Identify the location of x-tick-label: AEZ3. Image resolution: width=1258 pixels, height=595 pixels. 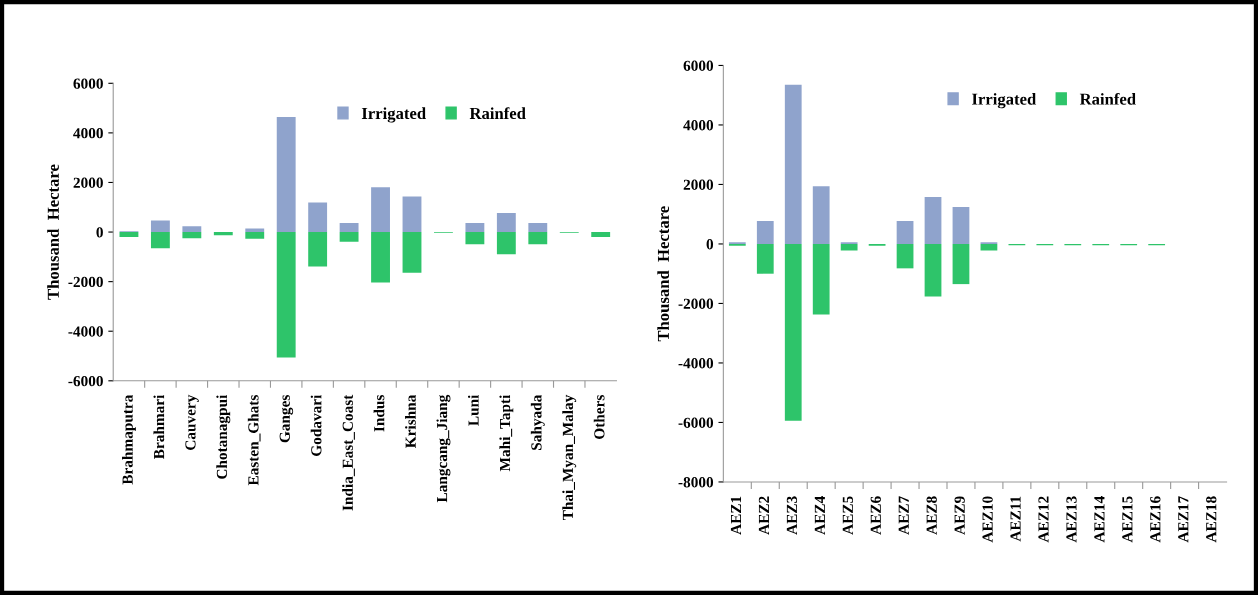
(792, 515).